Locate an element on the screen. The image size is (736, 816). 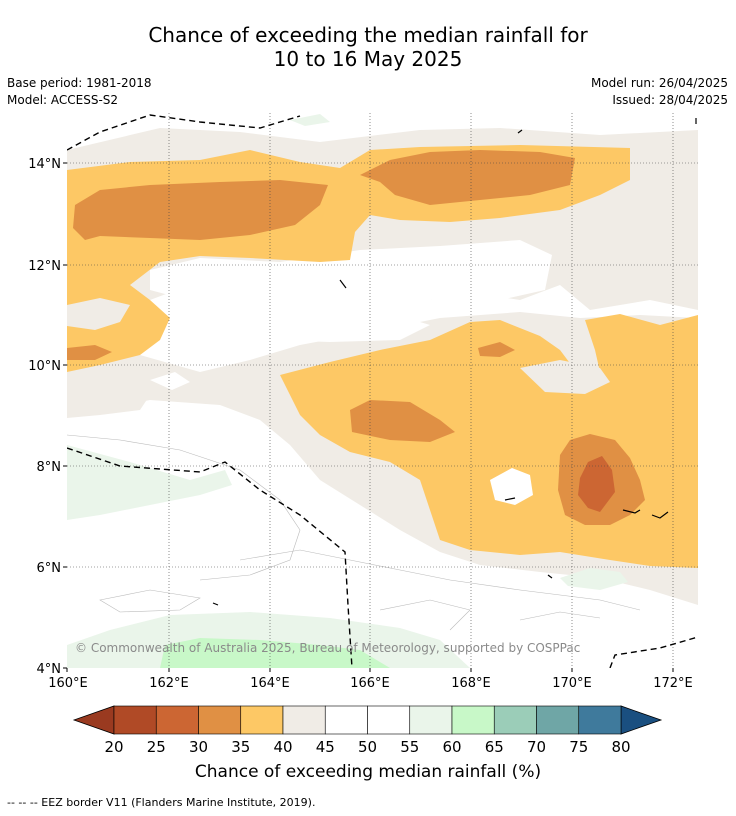
lat-labels: 14°N 12°N 10°N 8°N 6°N 4°N is located at coordinates (44, 417).